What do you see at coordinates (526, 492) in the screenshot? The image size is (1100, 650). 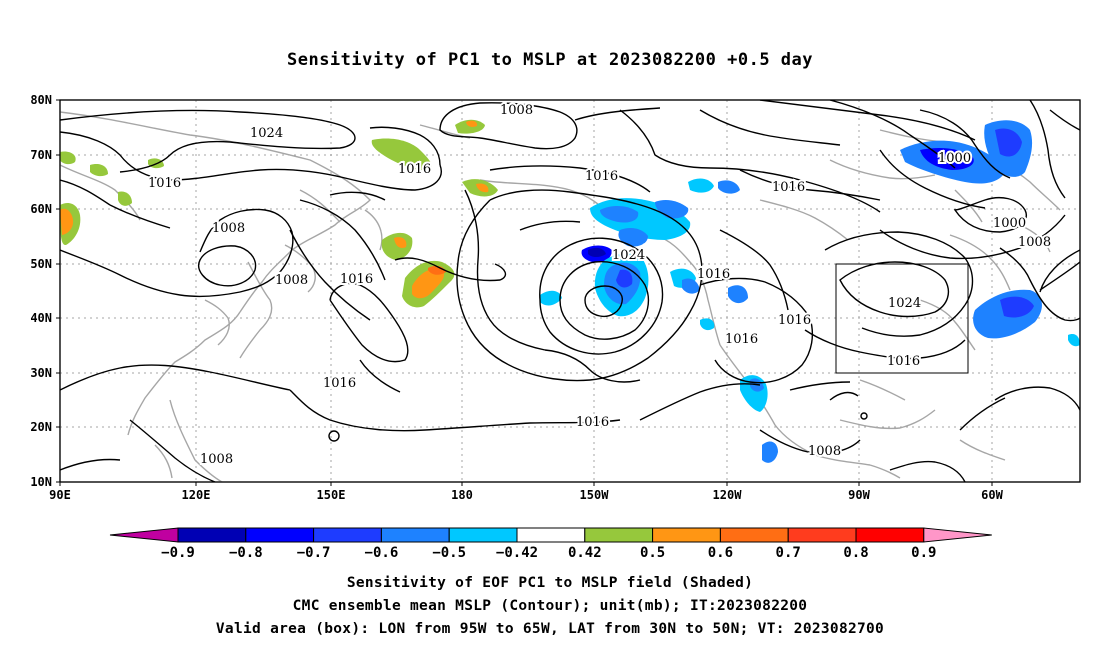 I see `longitude-axis: 90E 120E 150E 180 150W 120W 90W 60W` at bounding box center [526, 492].